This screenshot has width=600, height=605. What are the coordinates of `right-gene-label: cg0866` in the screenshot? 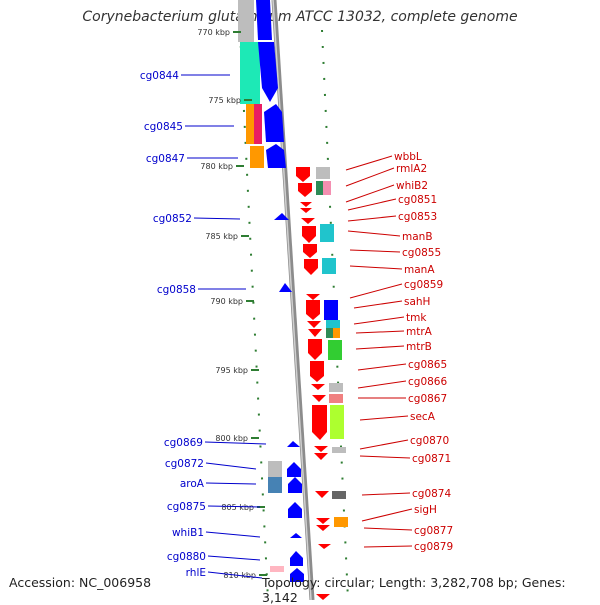 It's located at (427, 382).